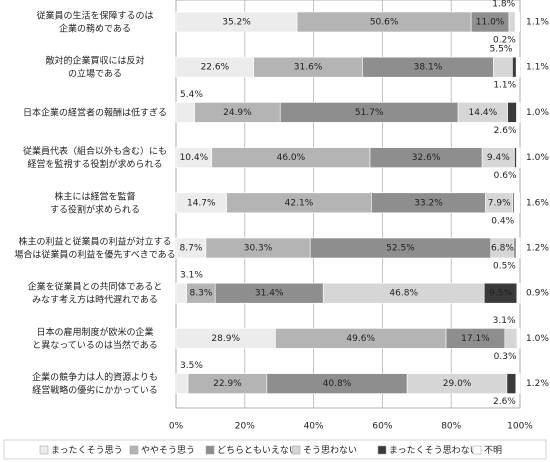  I want to click on legend-label: そう思わない, so click(330, 450).